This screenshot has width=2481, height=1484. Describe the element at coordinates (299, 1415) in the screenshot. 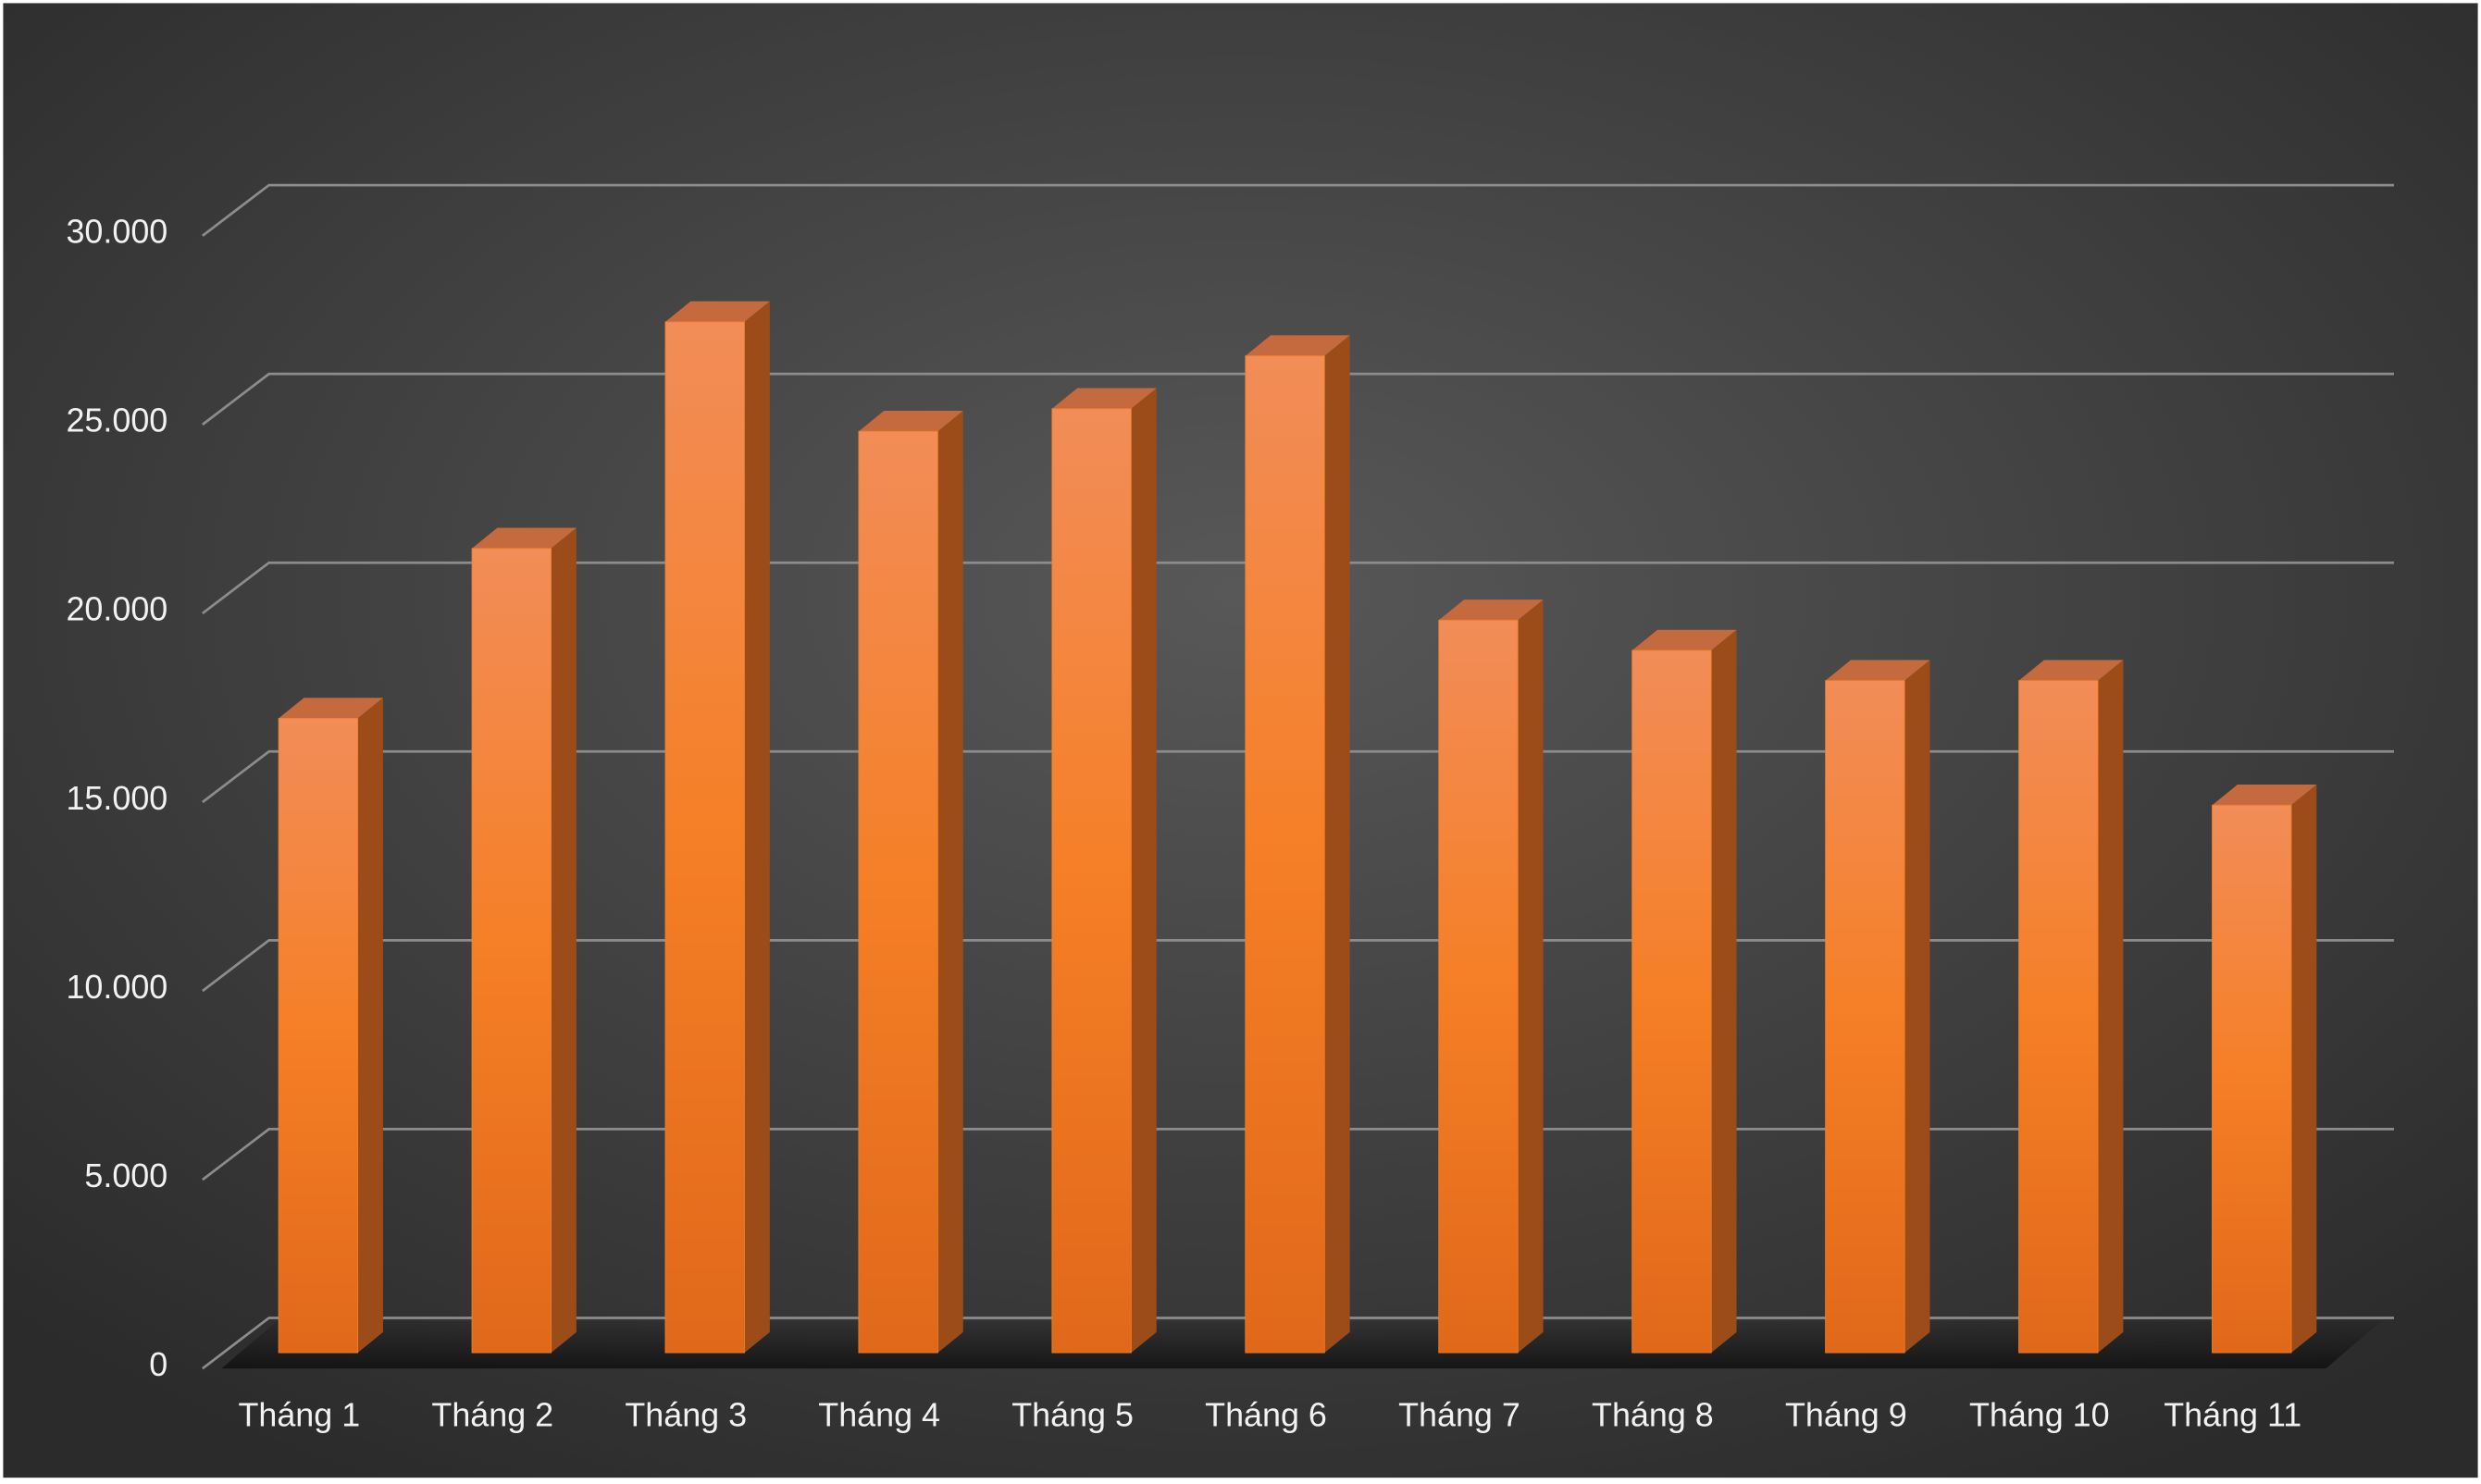

I see `x-tick-label: Tháng 1` at that location.